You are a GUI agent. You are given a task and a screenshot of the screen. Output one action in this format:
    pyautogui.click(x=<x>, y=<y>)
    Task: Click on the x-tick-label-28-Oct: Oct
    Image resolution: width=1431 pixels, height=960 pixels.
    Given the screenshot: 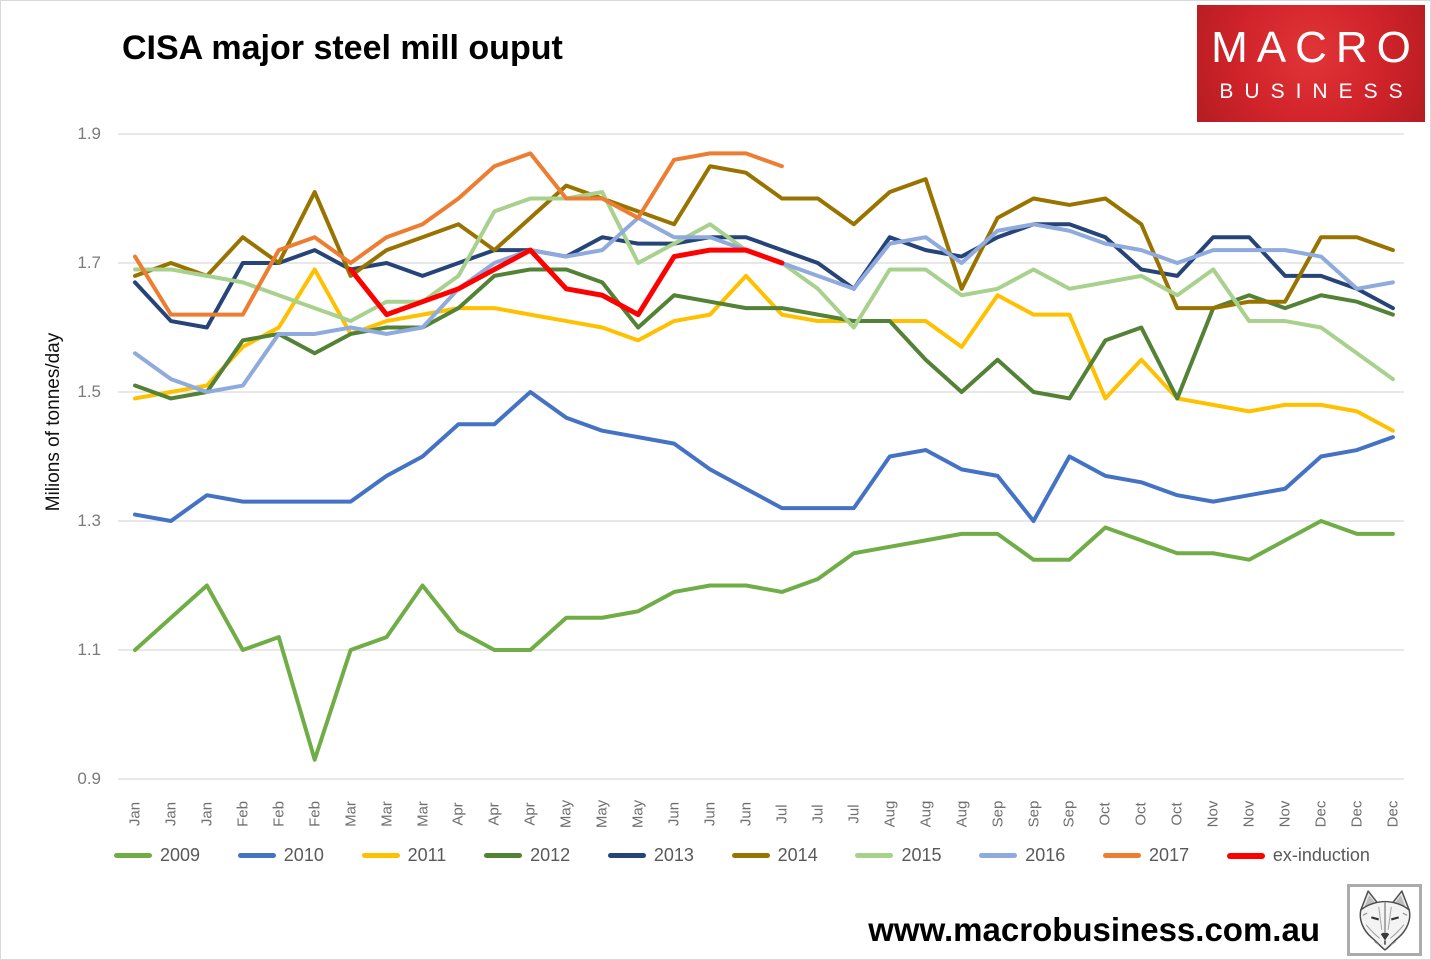 What is the action you would take?
    pyautogui.click(x=1141, y=814)
    